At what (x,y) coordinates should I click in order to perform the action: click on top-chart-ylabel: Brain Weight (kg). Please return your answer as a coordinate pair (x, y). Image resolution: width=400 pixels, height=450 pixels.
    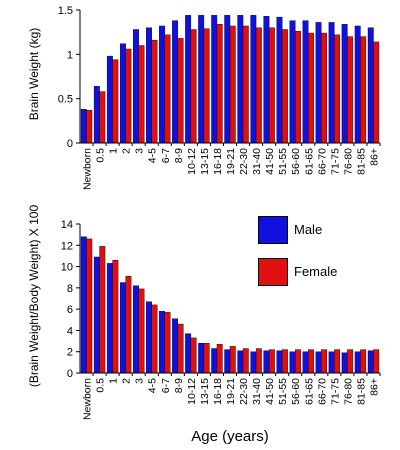
    Looking at the image, I should click on (34, 74).